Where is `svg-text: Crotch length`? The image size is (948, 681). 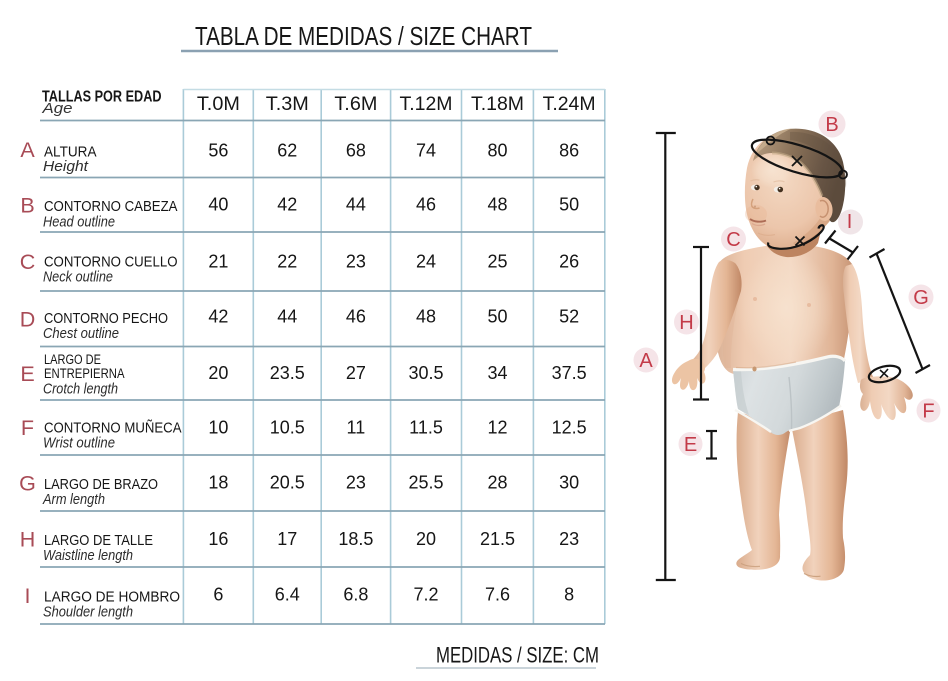 svg-text: Crotch length is located at coordinates (80, 390).